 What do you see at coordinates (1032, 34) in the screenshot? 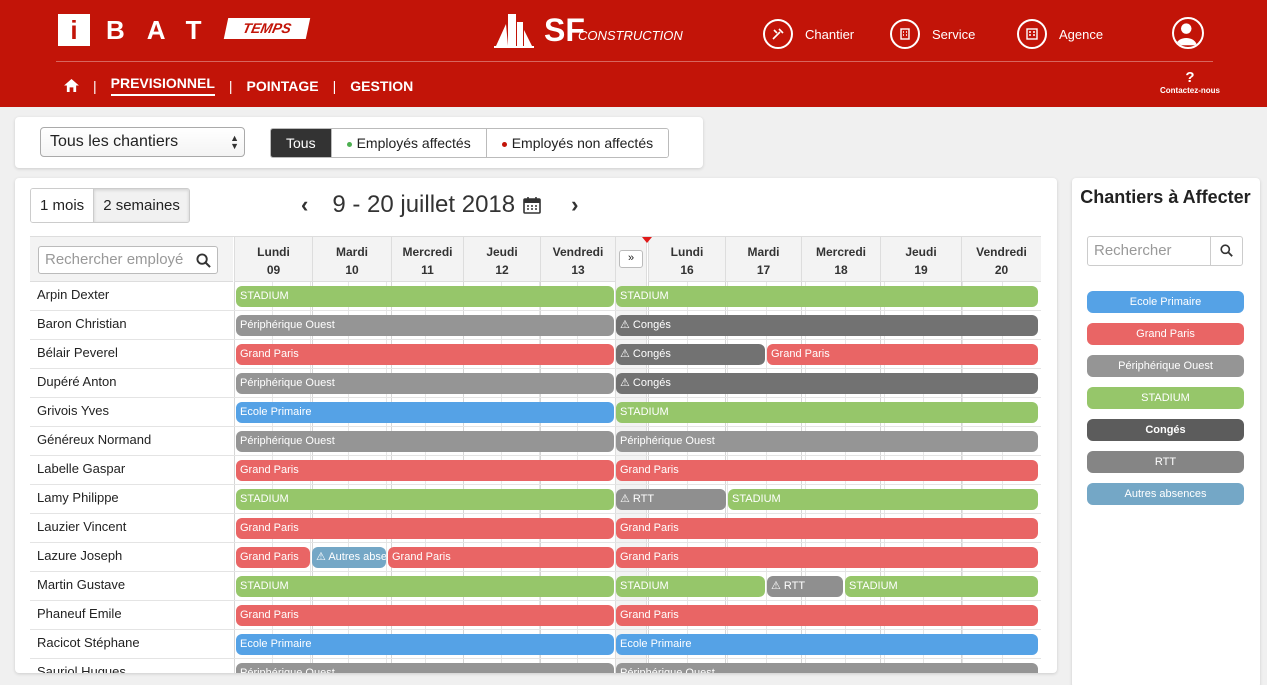
I see `office-icon` at bounding box center [1032, 34].